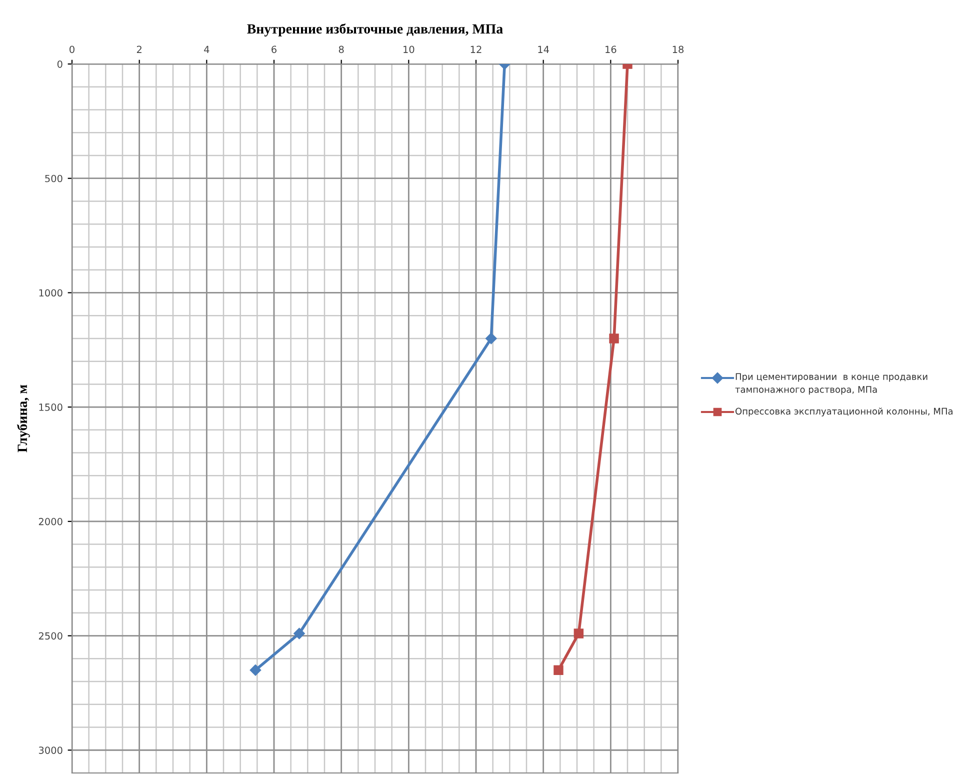 The image size is (957, 780). I want to click on y-tick-label: 500, so click(53, 178).